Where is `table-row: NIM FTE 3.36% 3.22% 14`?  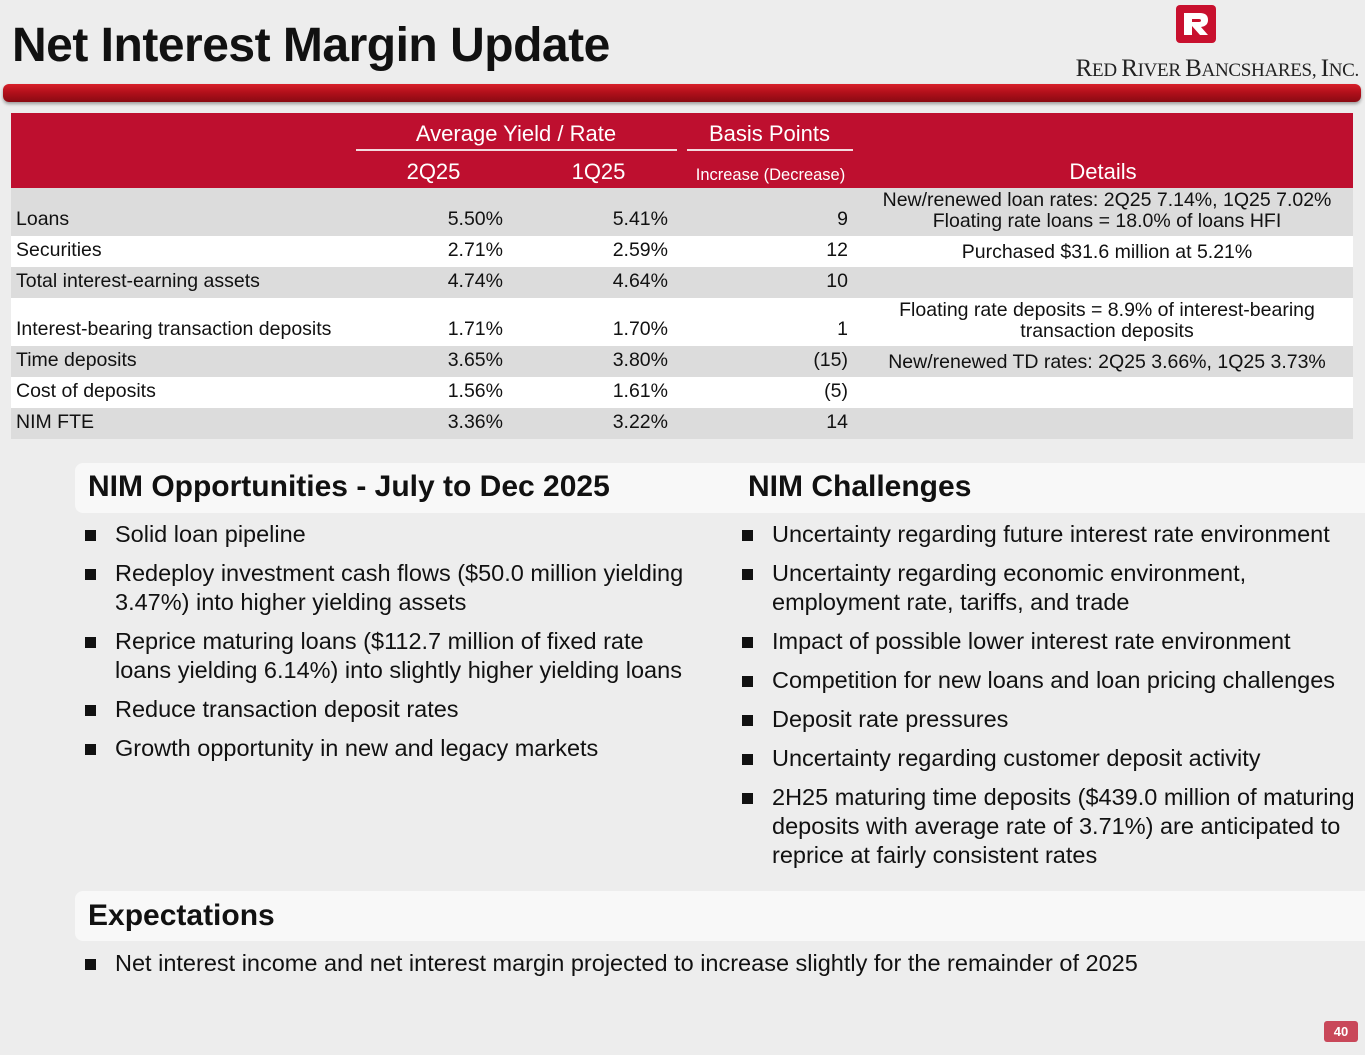
table-row: NIM FTE 3.36% 3.22% 14 is located at coordinates (682, 423).